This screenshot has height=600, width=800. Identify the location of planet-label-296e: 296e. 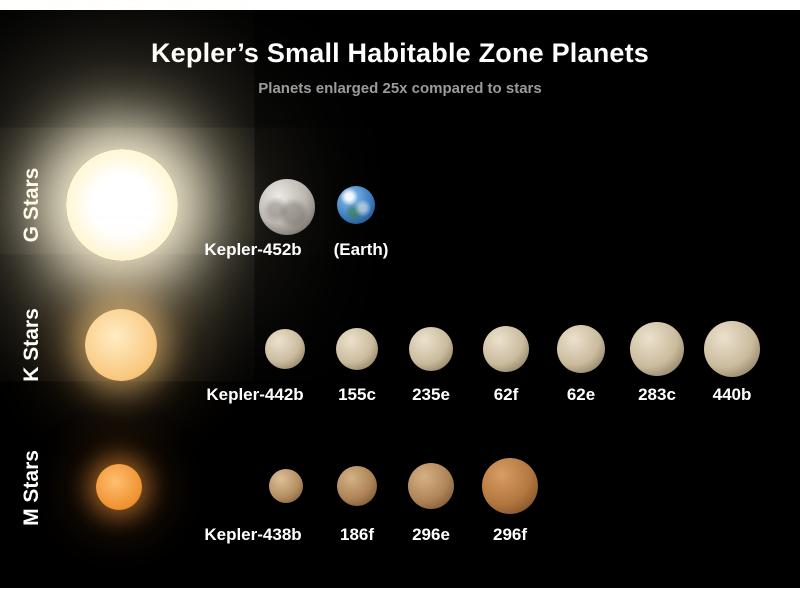
(431, 534).